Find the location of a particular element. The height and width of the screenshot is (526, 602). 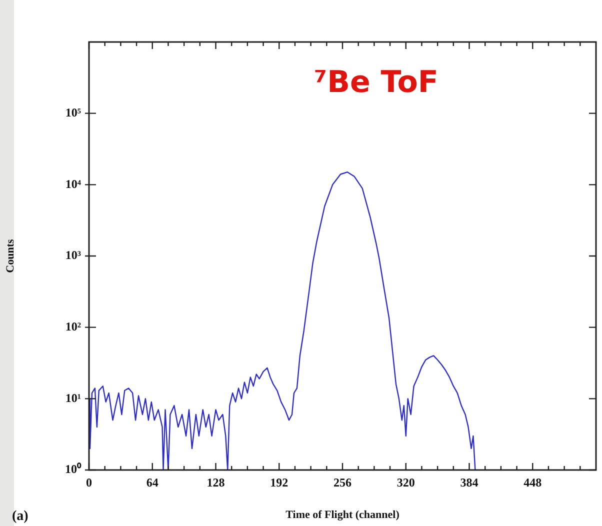

y-axis-title: Counts is located at coordinates (10, 255).